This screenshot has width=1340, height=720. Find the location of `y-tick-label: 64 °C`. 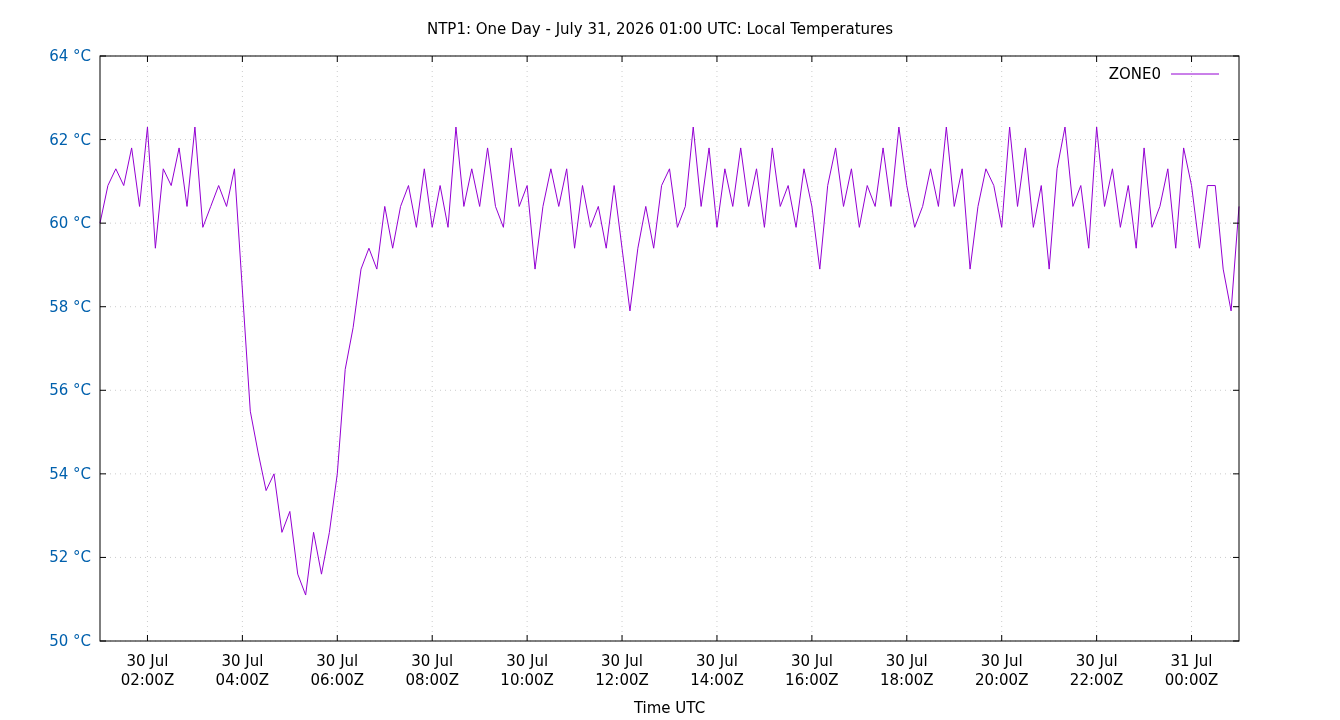

y-tick-label: 64 °C is located at coordinates (70, 56).